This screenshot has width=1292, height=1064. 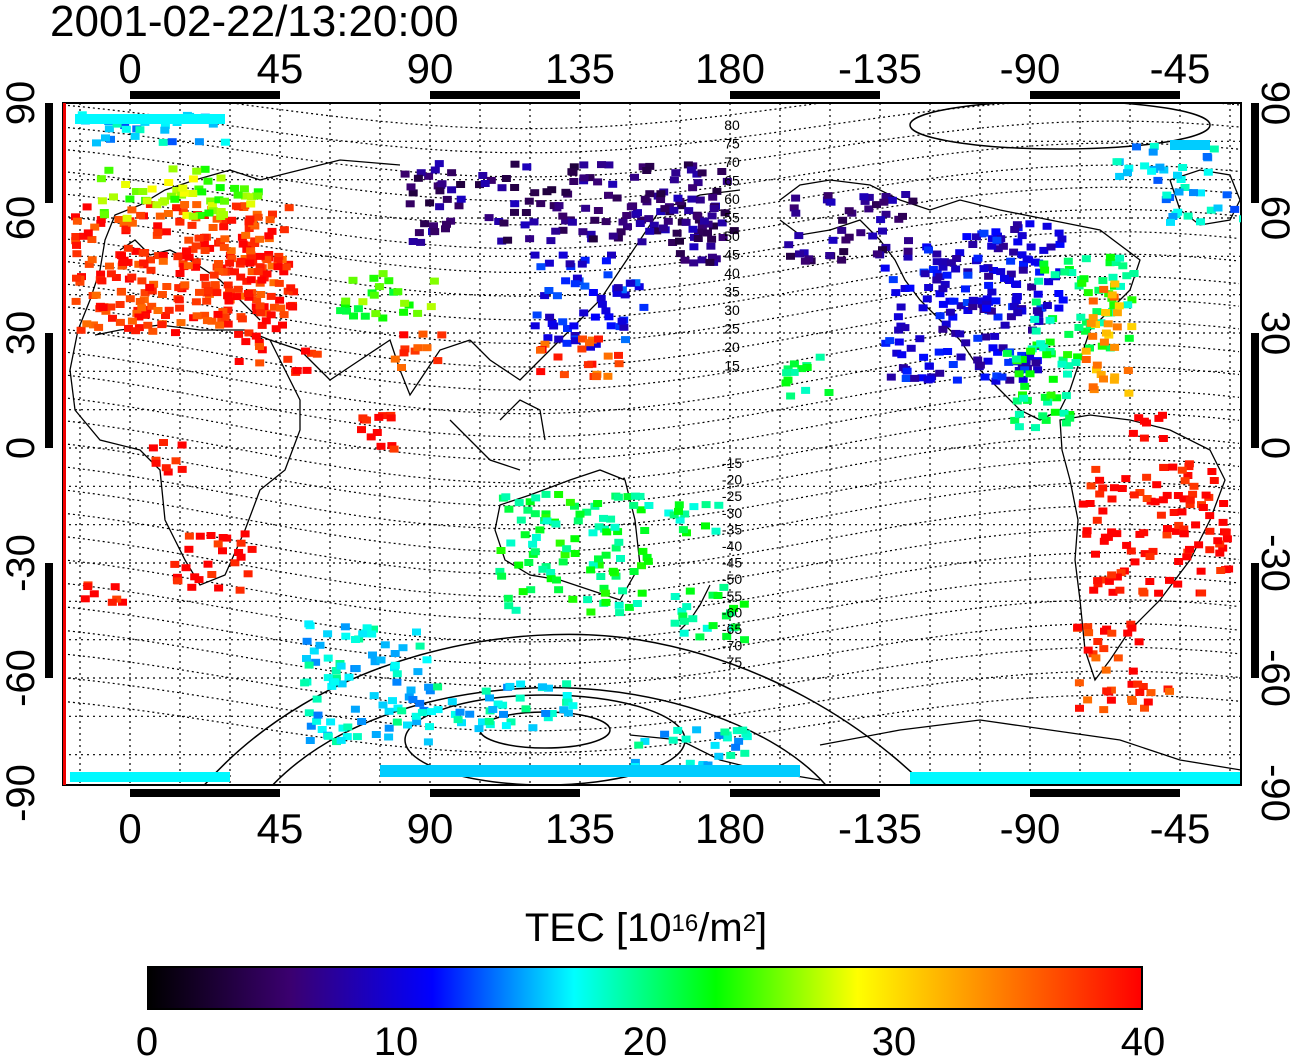 What do you see at coordinates (732, 236) in the screenshot?
I see `contour-label: 50` at bounding box center [732, 236].